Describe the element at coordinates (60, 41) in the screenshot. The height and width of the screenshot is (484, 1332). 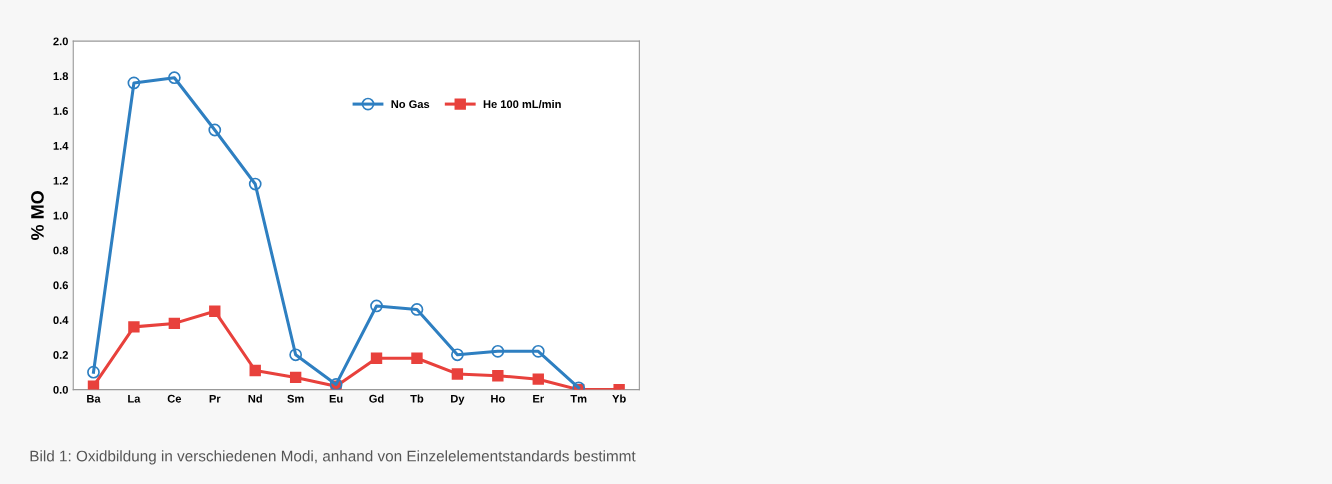
I see `y-tick-label: 2.0` at that location.